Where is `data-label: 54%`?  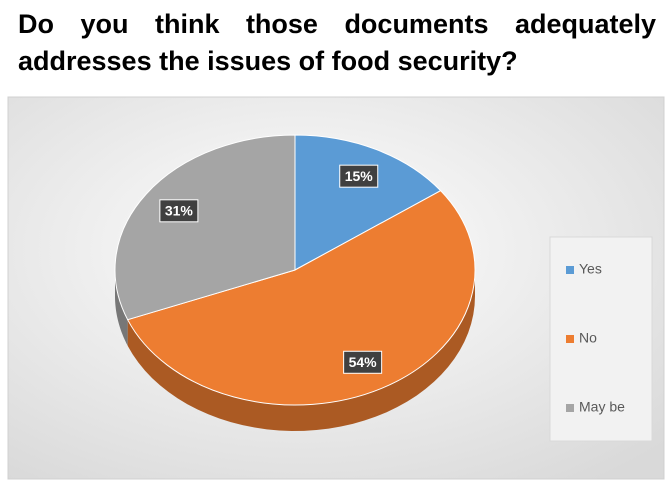
data-label: 54% is located at coordinates (363, 362).